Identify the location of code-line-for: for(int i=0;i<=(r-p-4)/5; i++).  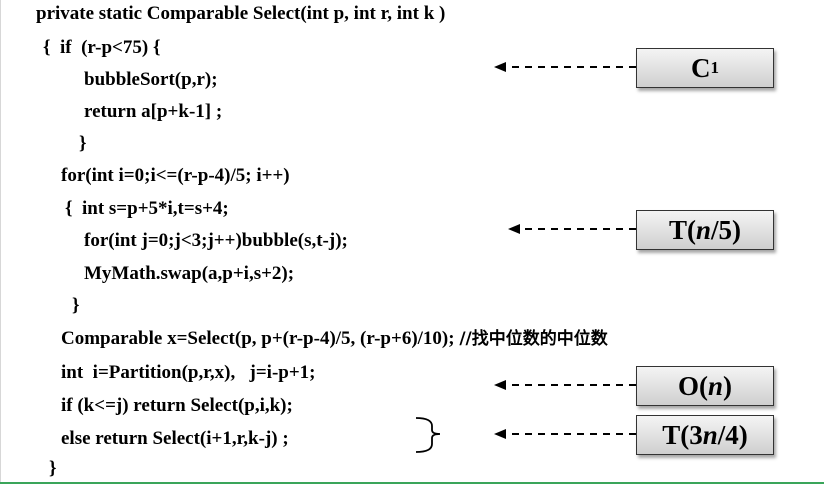
(175, 175).